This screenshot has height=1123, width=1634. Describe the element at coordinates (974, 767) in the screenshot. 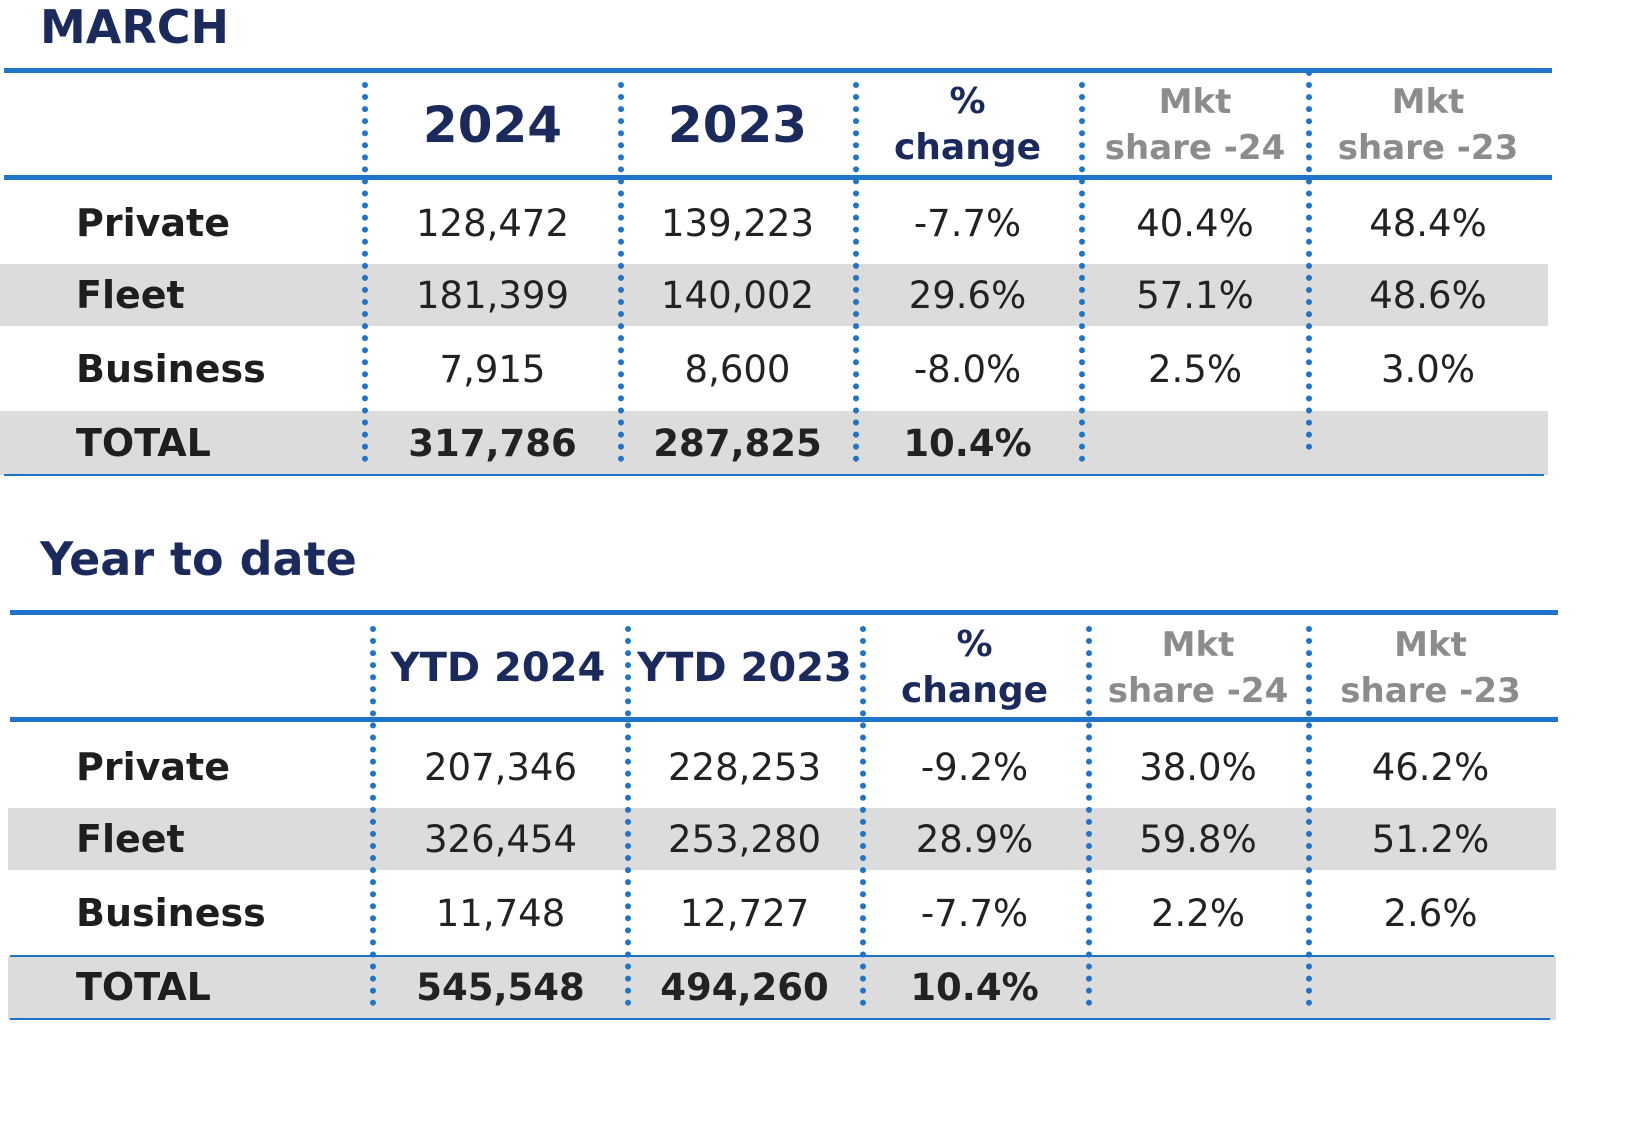

I see `cell-pct: -9.2%` at that location.